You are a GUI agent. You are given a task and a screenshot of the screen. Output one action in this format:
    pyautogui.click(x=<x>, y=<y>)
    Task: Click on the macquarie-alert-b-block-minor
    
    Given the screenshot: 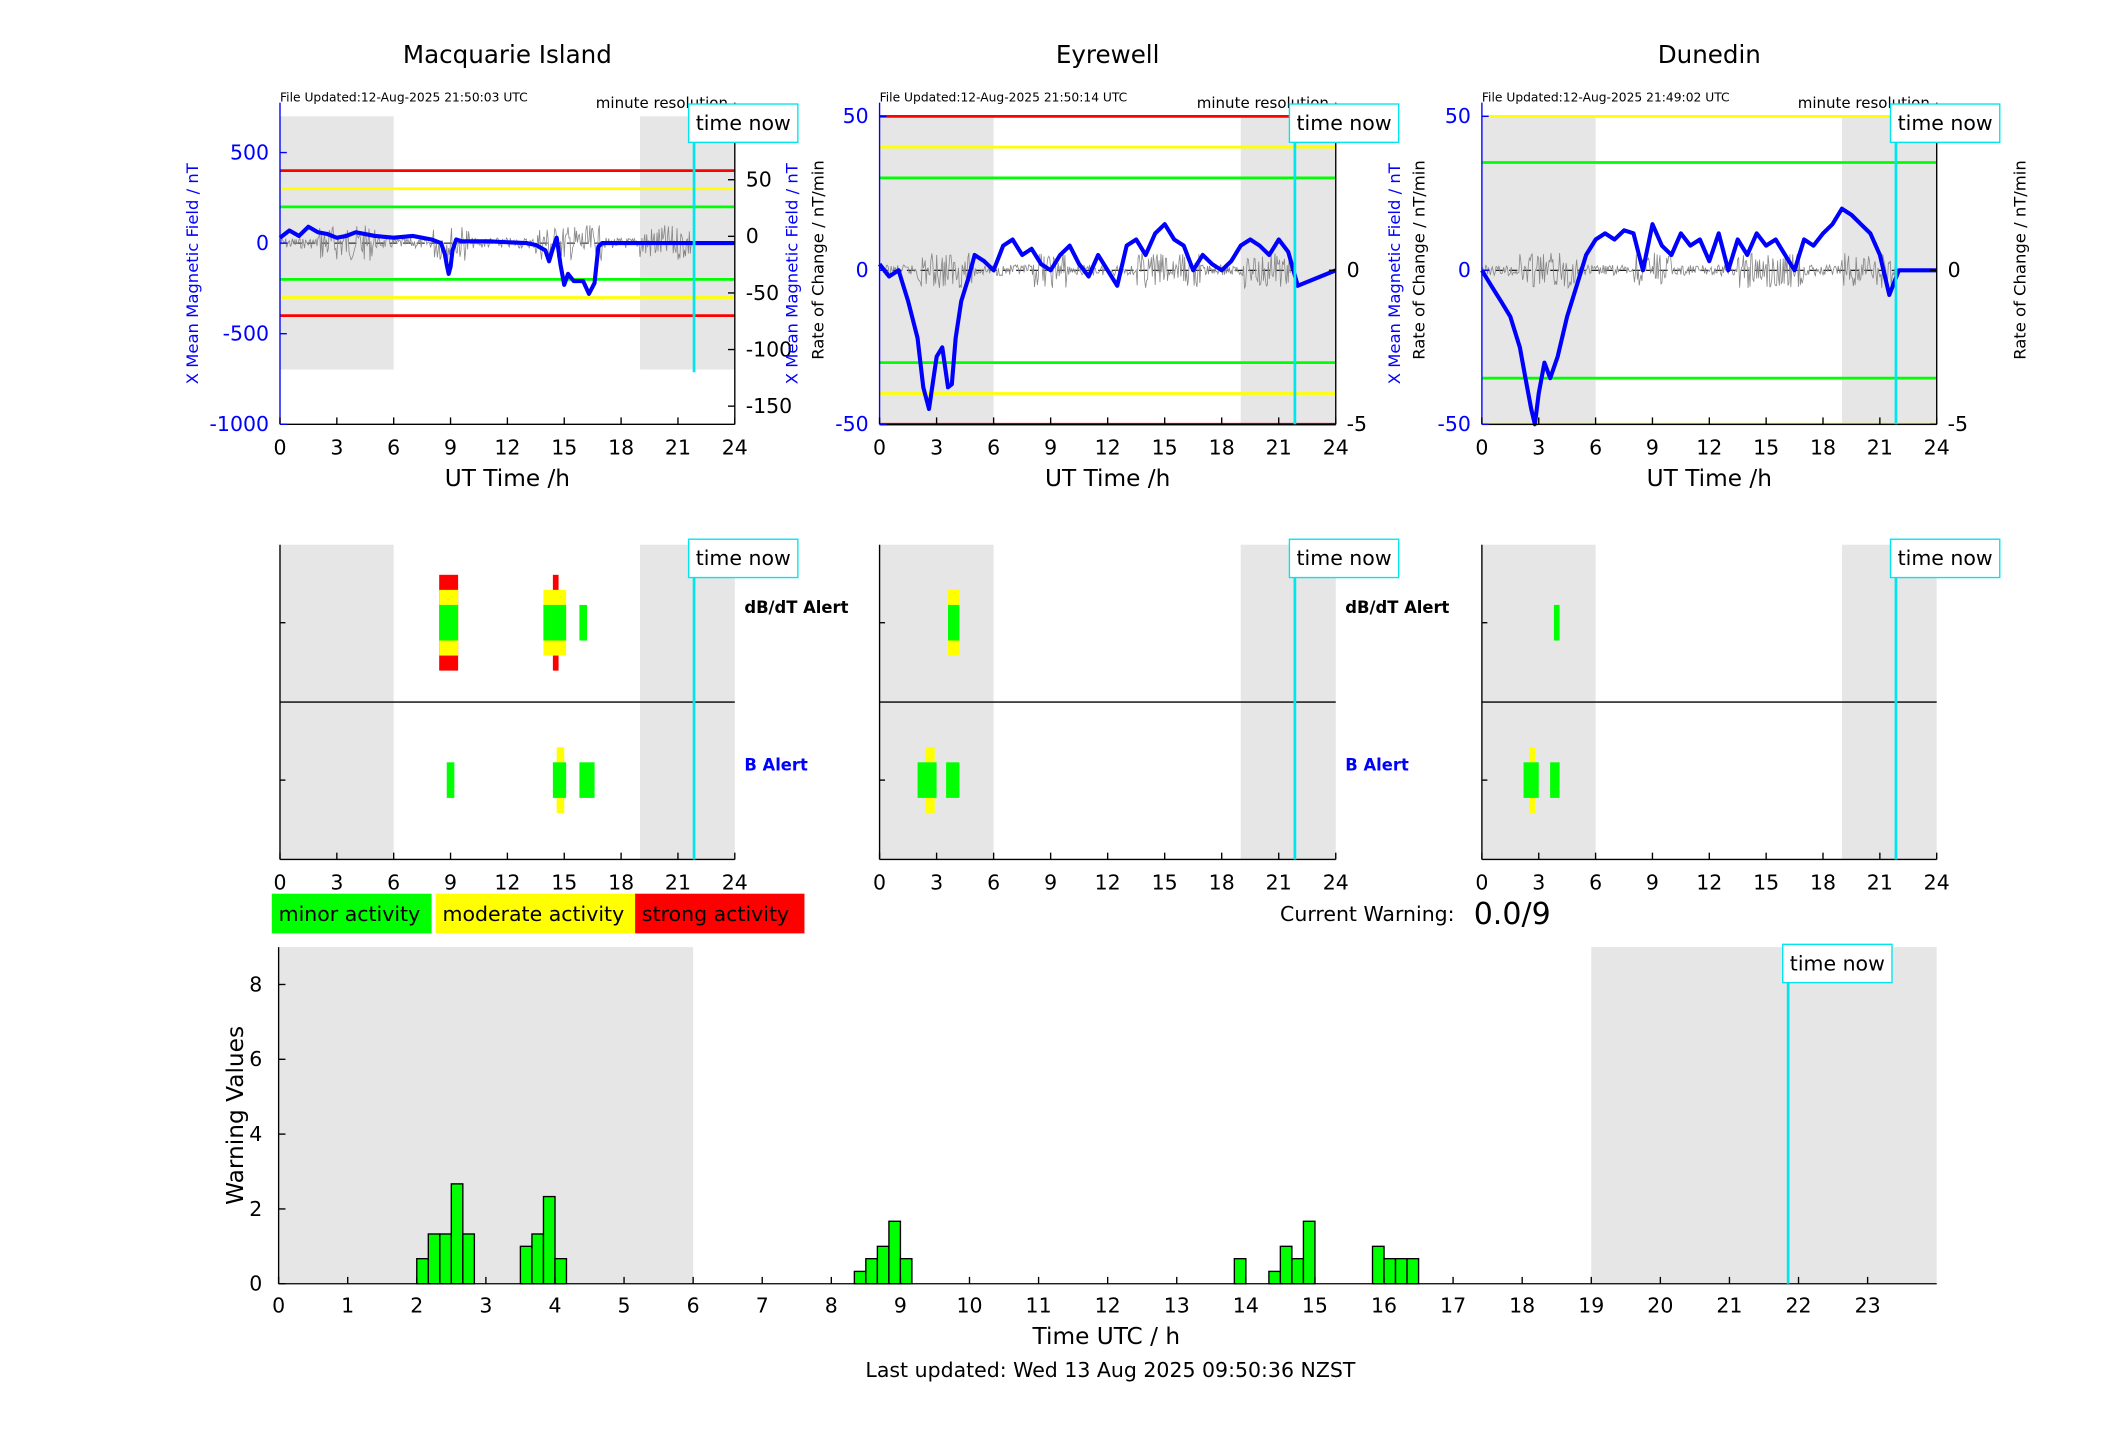 What is the action you would take?
    pyautogui.click(x=587, y=780)
    